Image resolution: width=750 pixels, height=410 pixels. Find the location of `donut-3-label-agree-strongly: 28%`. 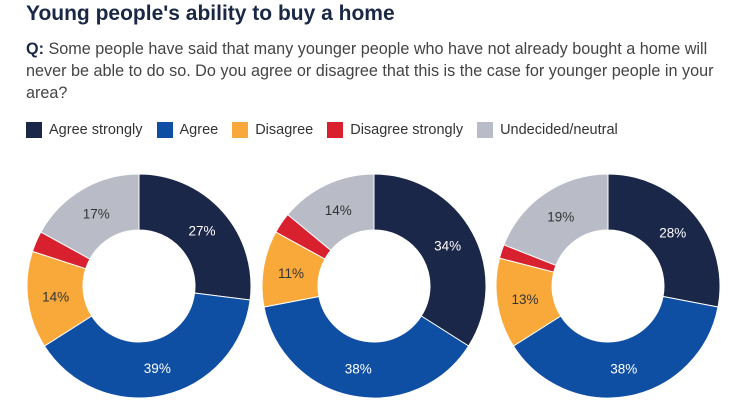

donut-3-label-agree-strongly: 28% is located at coordinates (672, 232).